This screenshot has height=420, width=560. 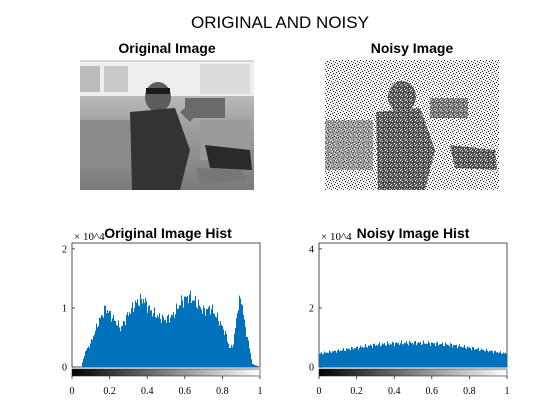 What do you see at coordinates (89, 237) in the screenshot?
I see `original-hist-y-multiplier: × 10^4` at bounding box center [89, 237].